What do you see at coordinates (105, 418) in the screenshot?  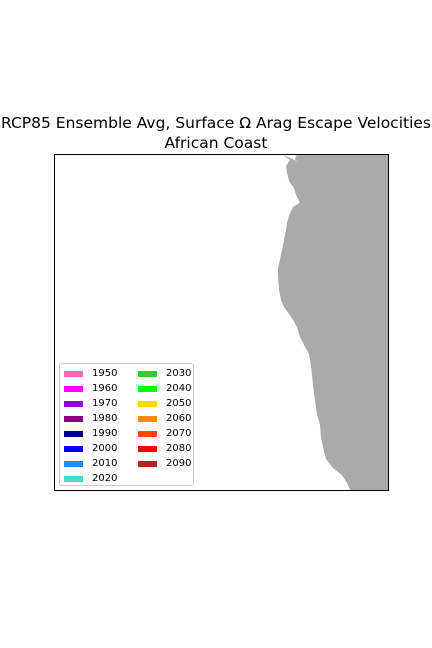 I see `legend-label: 1980` at bounding box center [105, 418].